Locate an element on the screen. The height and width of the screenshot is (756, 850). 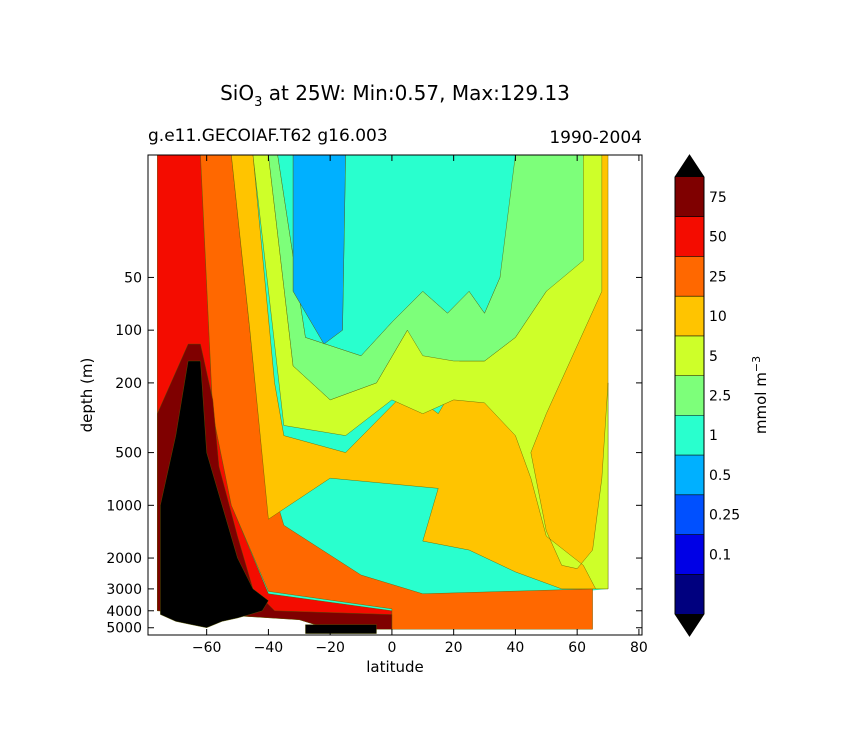
x-tick-label: 40 is located at coordinates (515, 648).